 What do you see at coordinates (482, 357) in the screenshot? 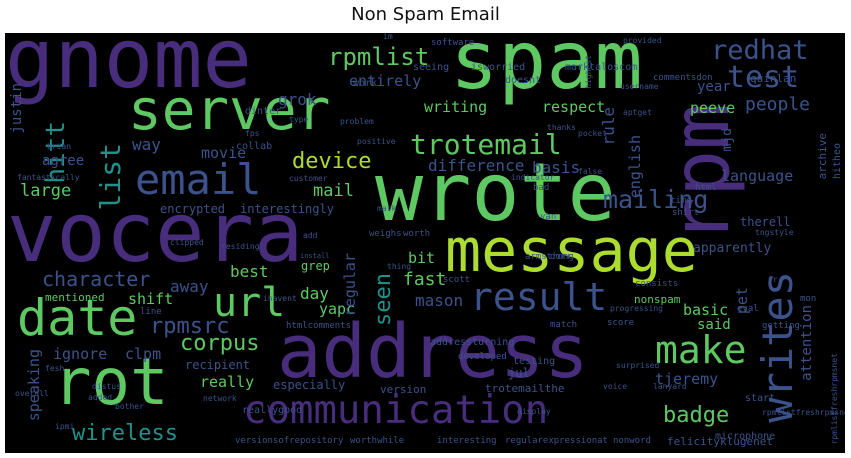
I see `word-developed: developed` at bounding box center [482, 357].